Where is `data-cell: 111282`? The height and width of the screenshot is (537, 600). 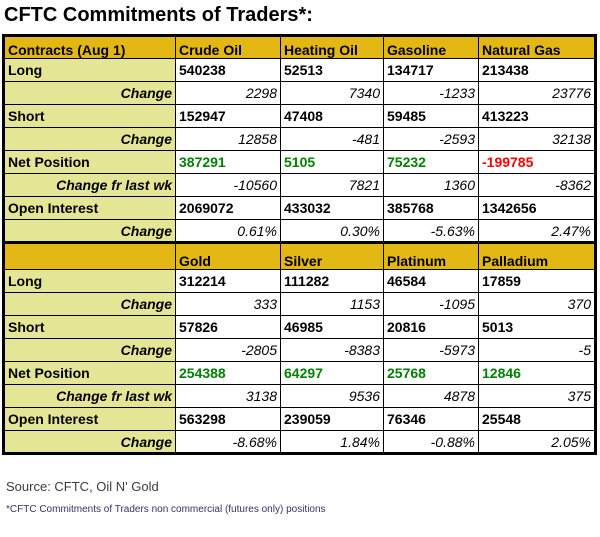
data-cell: 111282 is located at coordinates (332, 281).